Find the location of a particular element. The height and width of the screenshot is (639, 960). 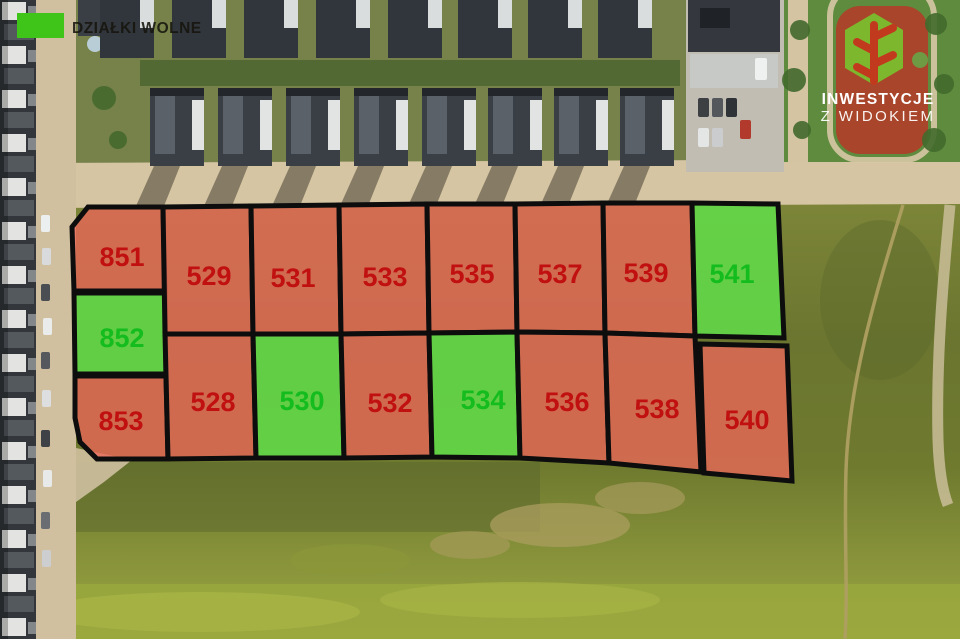

plot-label-535: 535 is located at coordinates (471, 274).